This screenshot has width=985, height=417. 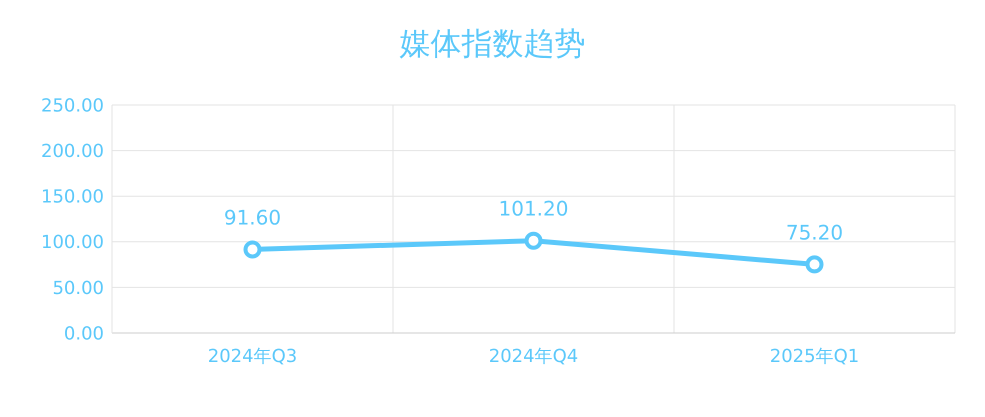 I want to click on x-tick-label: 2025年Q1, so click(x=815, y=356).